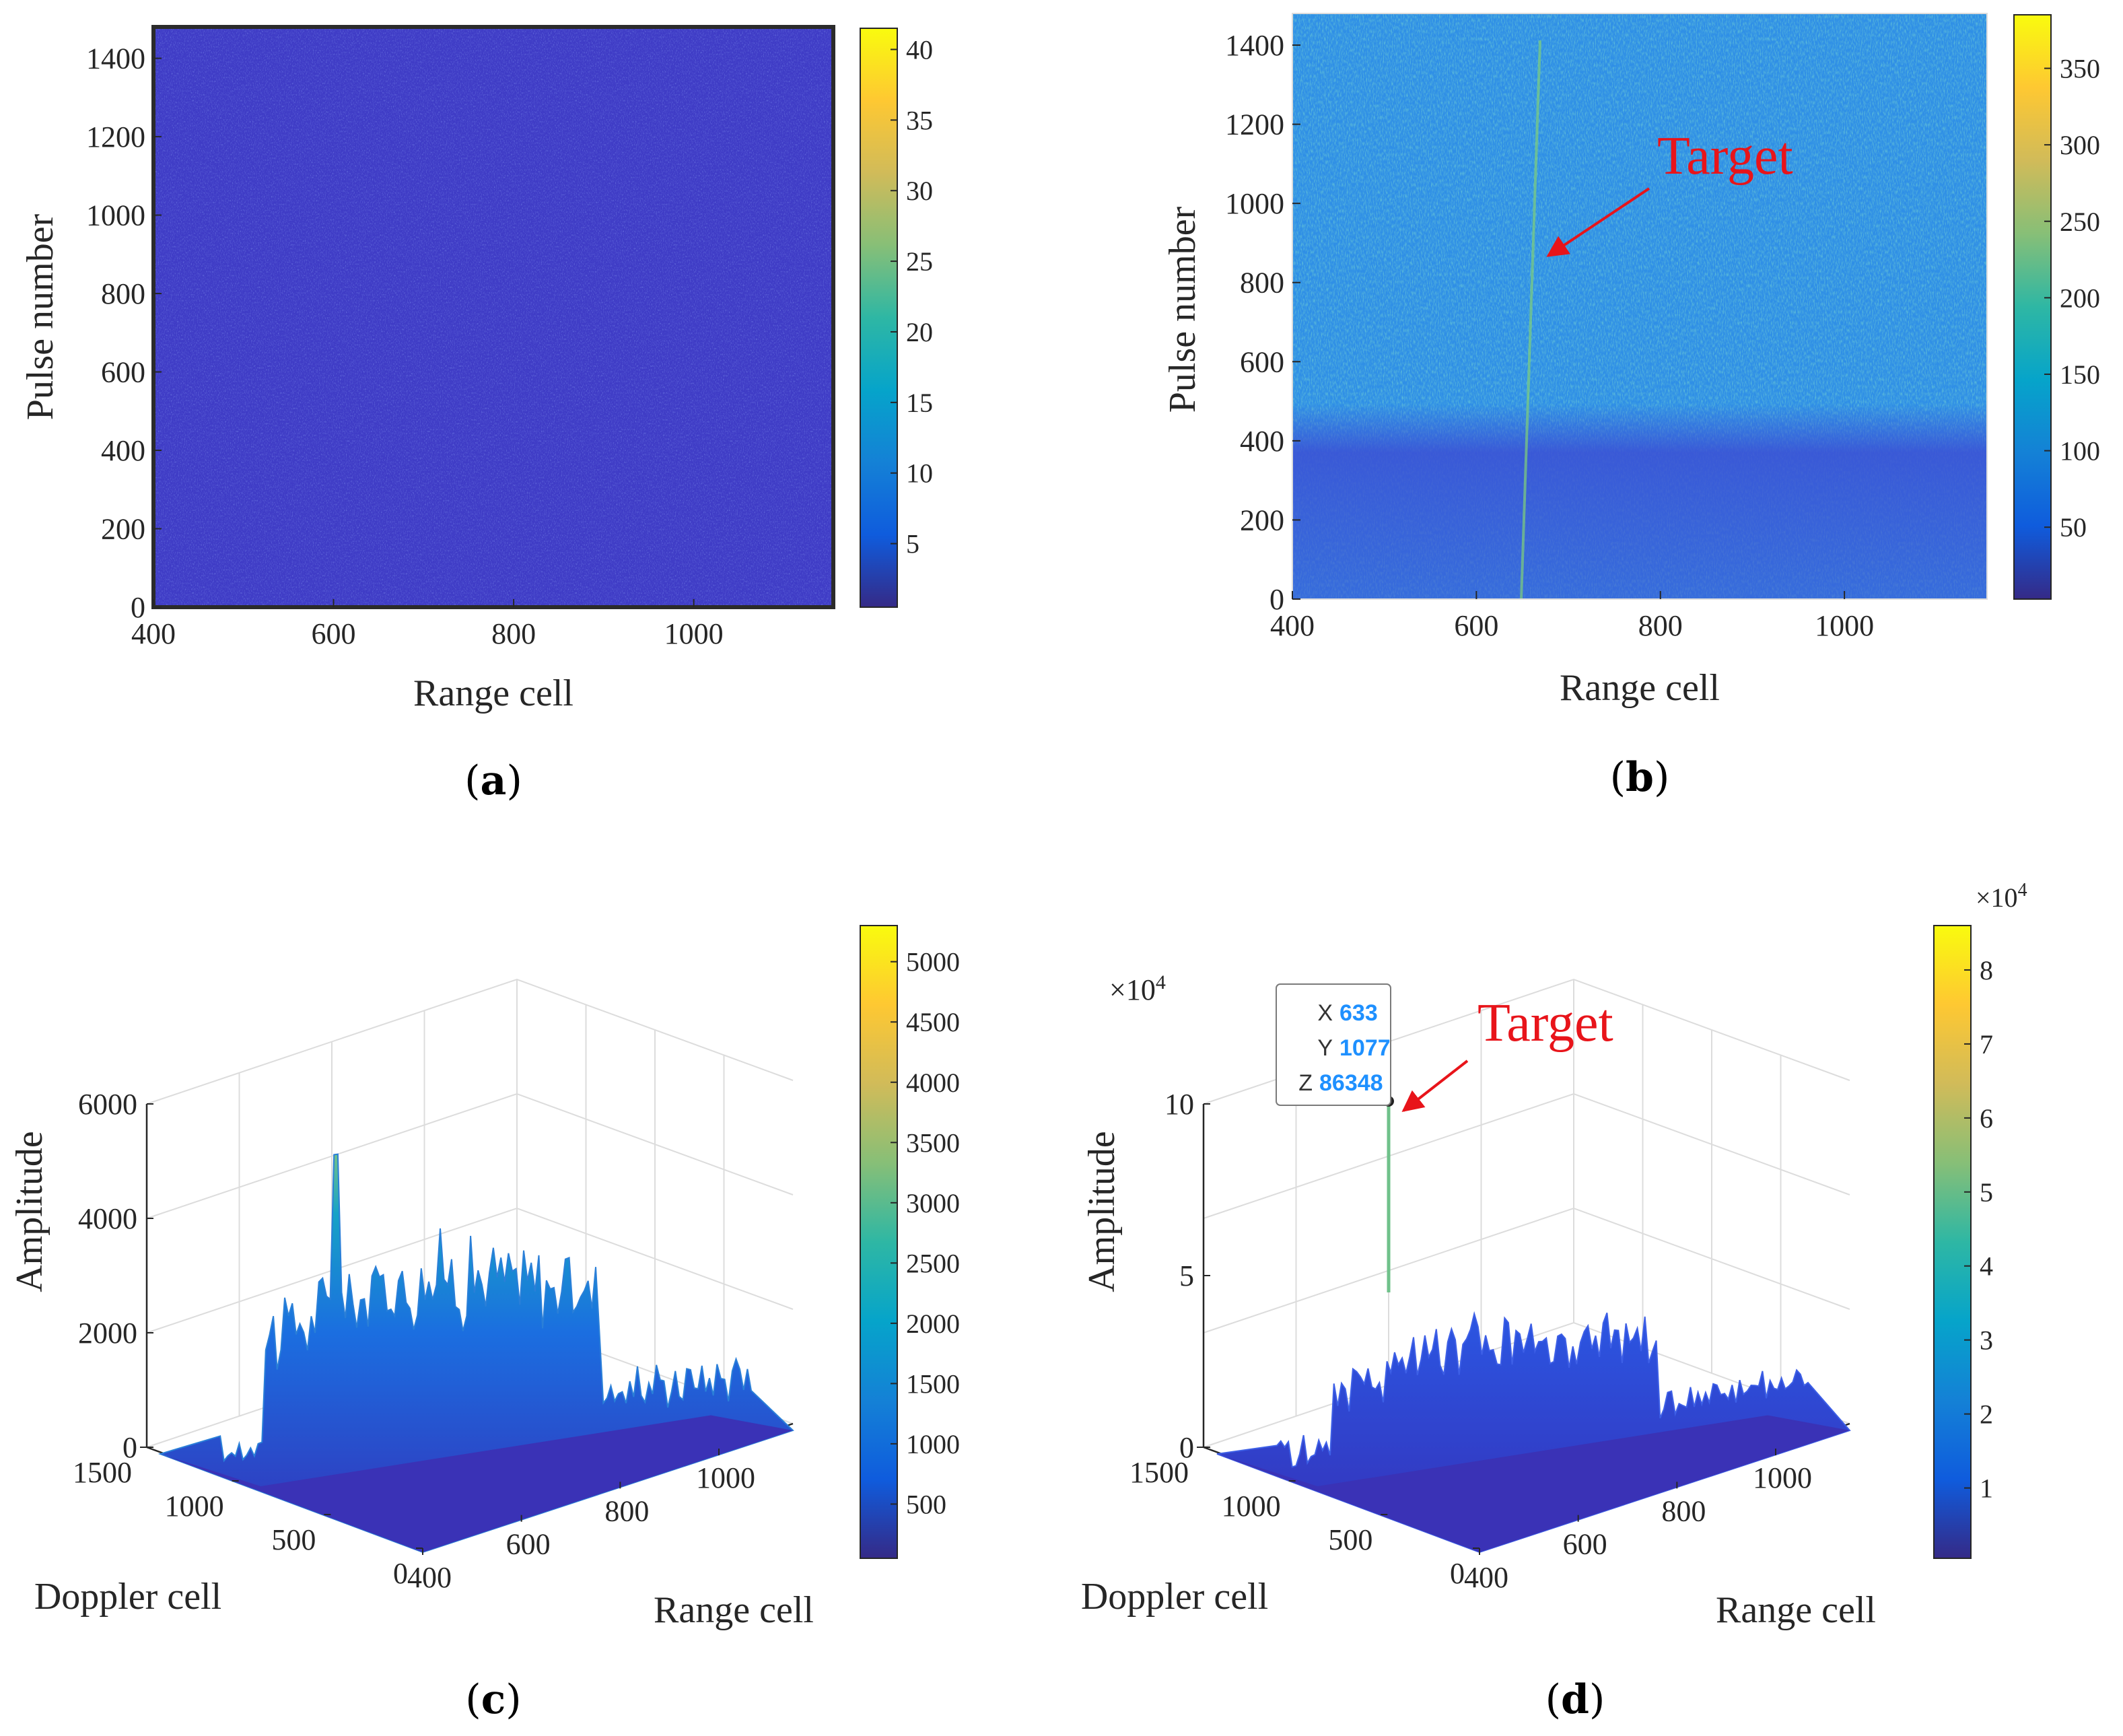  Describe the element at coordinates (1186, 1275) in the screenshot. I see `z-tick-label-d: 5` at that location.